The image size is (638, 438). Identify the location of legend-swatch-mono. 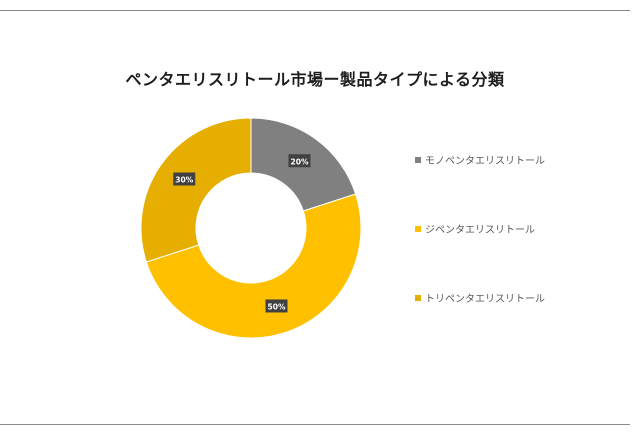
(418, 159).